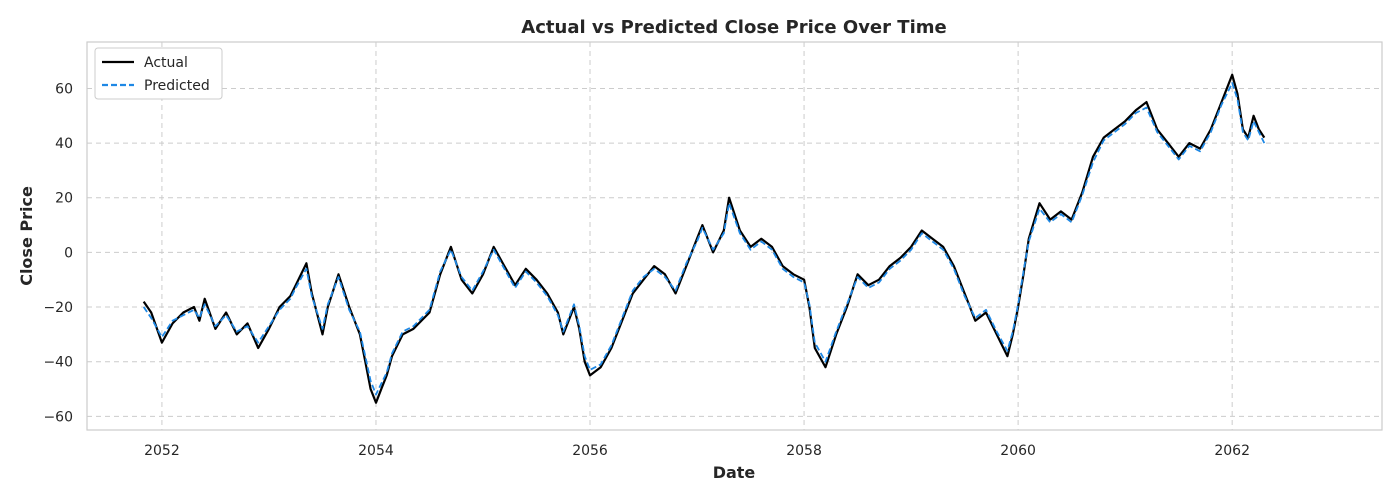  I want to click on y-tick-label: 0, so click(68, 253).